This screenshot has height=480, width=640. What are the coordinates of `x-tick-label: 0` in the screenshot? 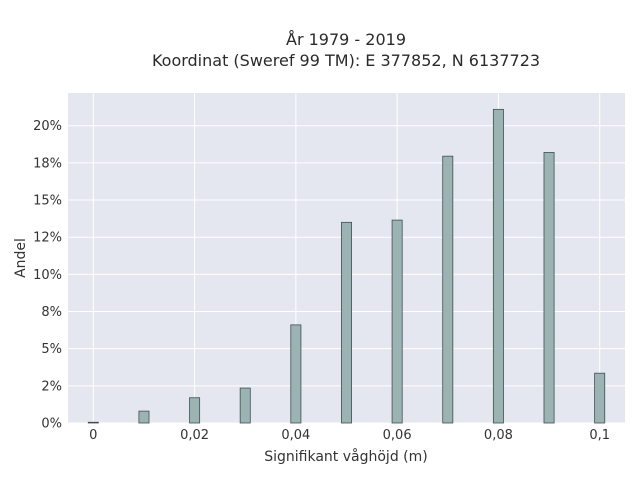 It's located at (93, 435).